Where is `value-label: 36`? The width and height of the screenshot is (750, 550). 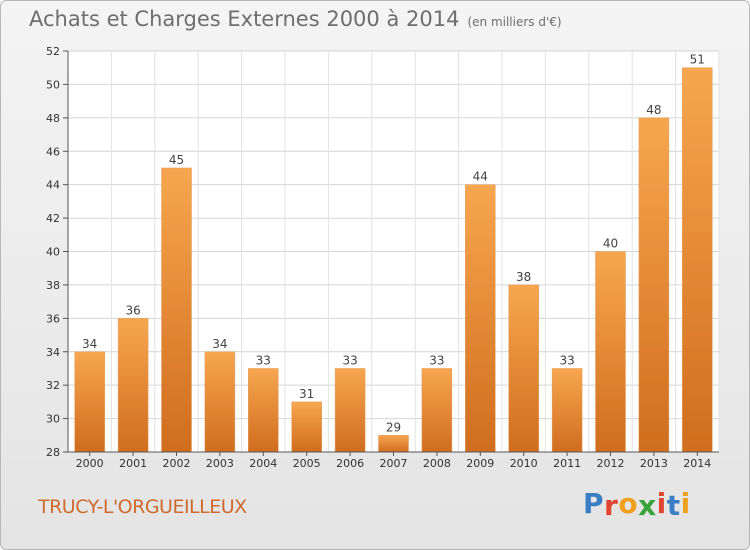 value-label: 36 is located at coordinates (132, 310).